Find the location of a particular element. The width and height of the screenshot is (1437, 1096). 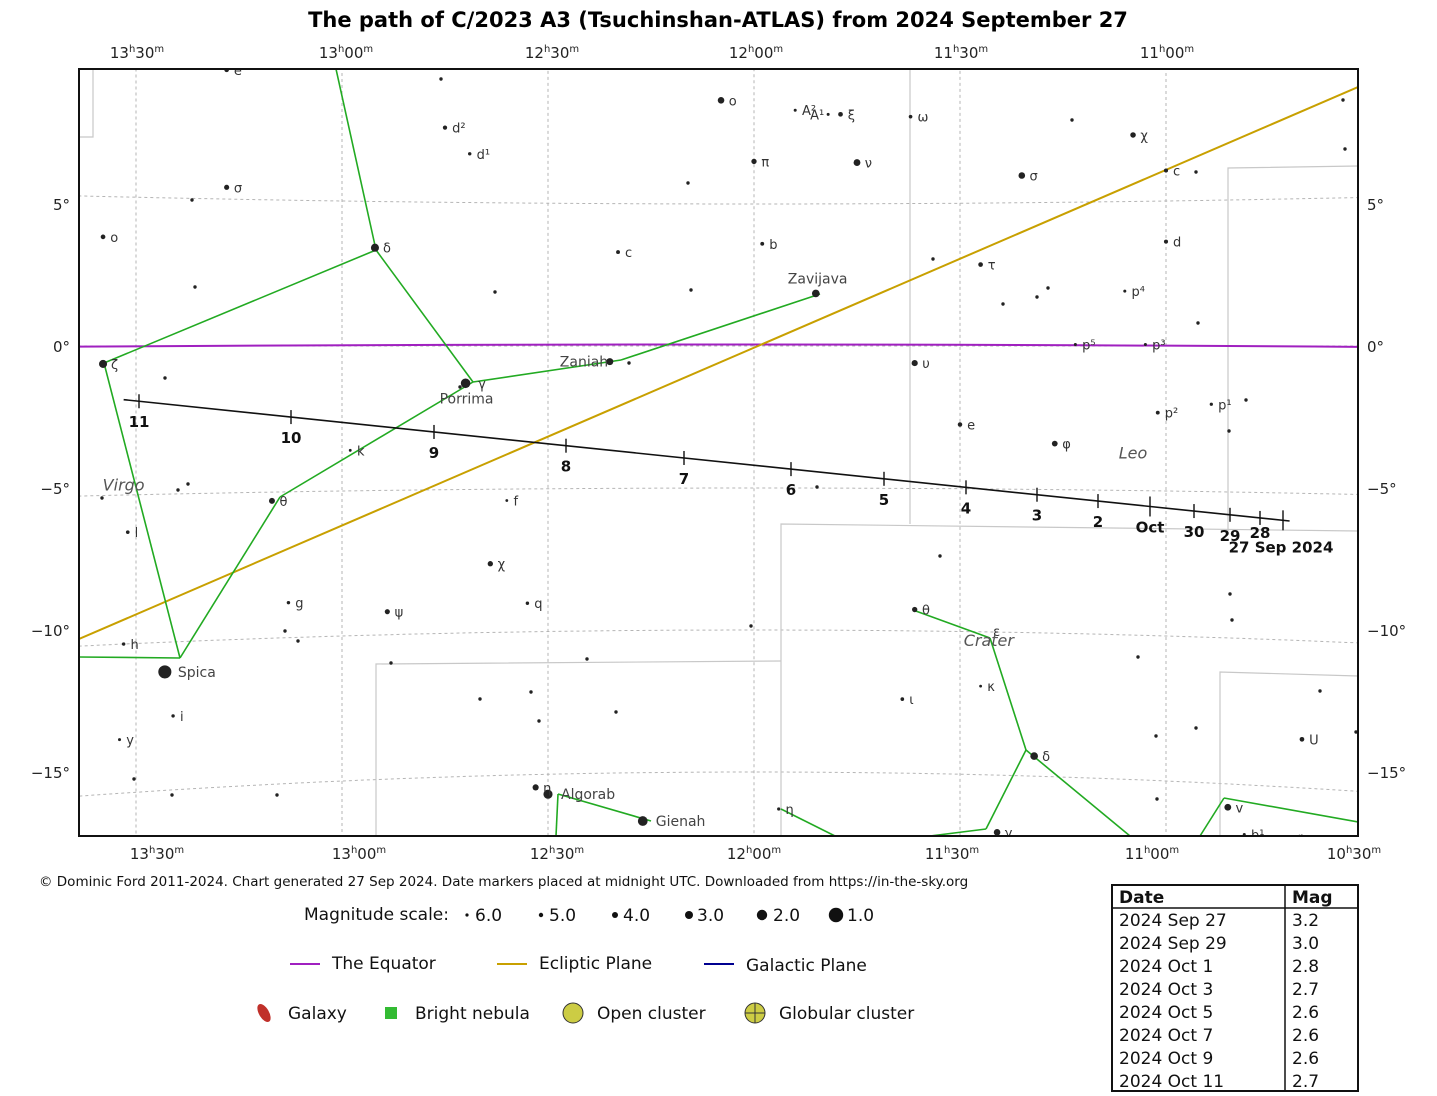

star-label: θ is located at coordinates (926, 611).